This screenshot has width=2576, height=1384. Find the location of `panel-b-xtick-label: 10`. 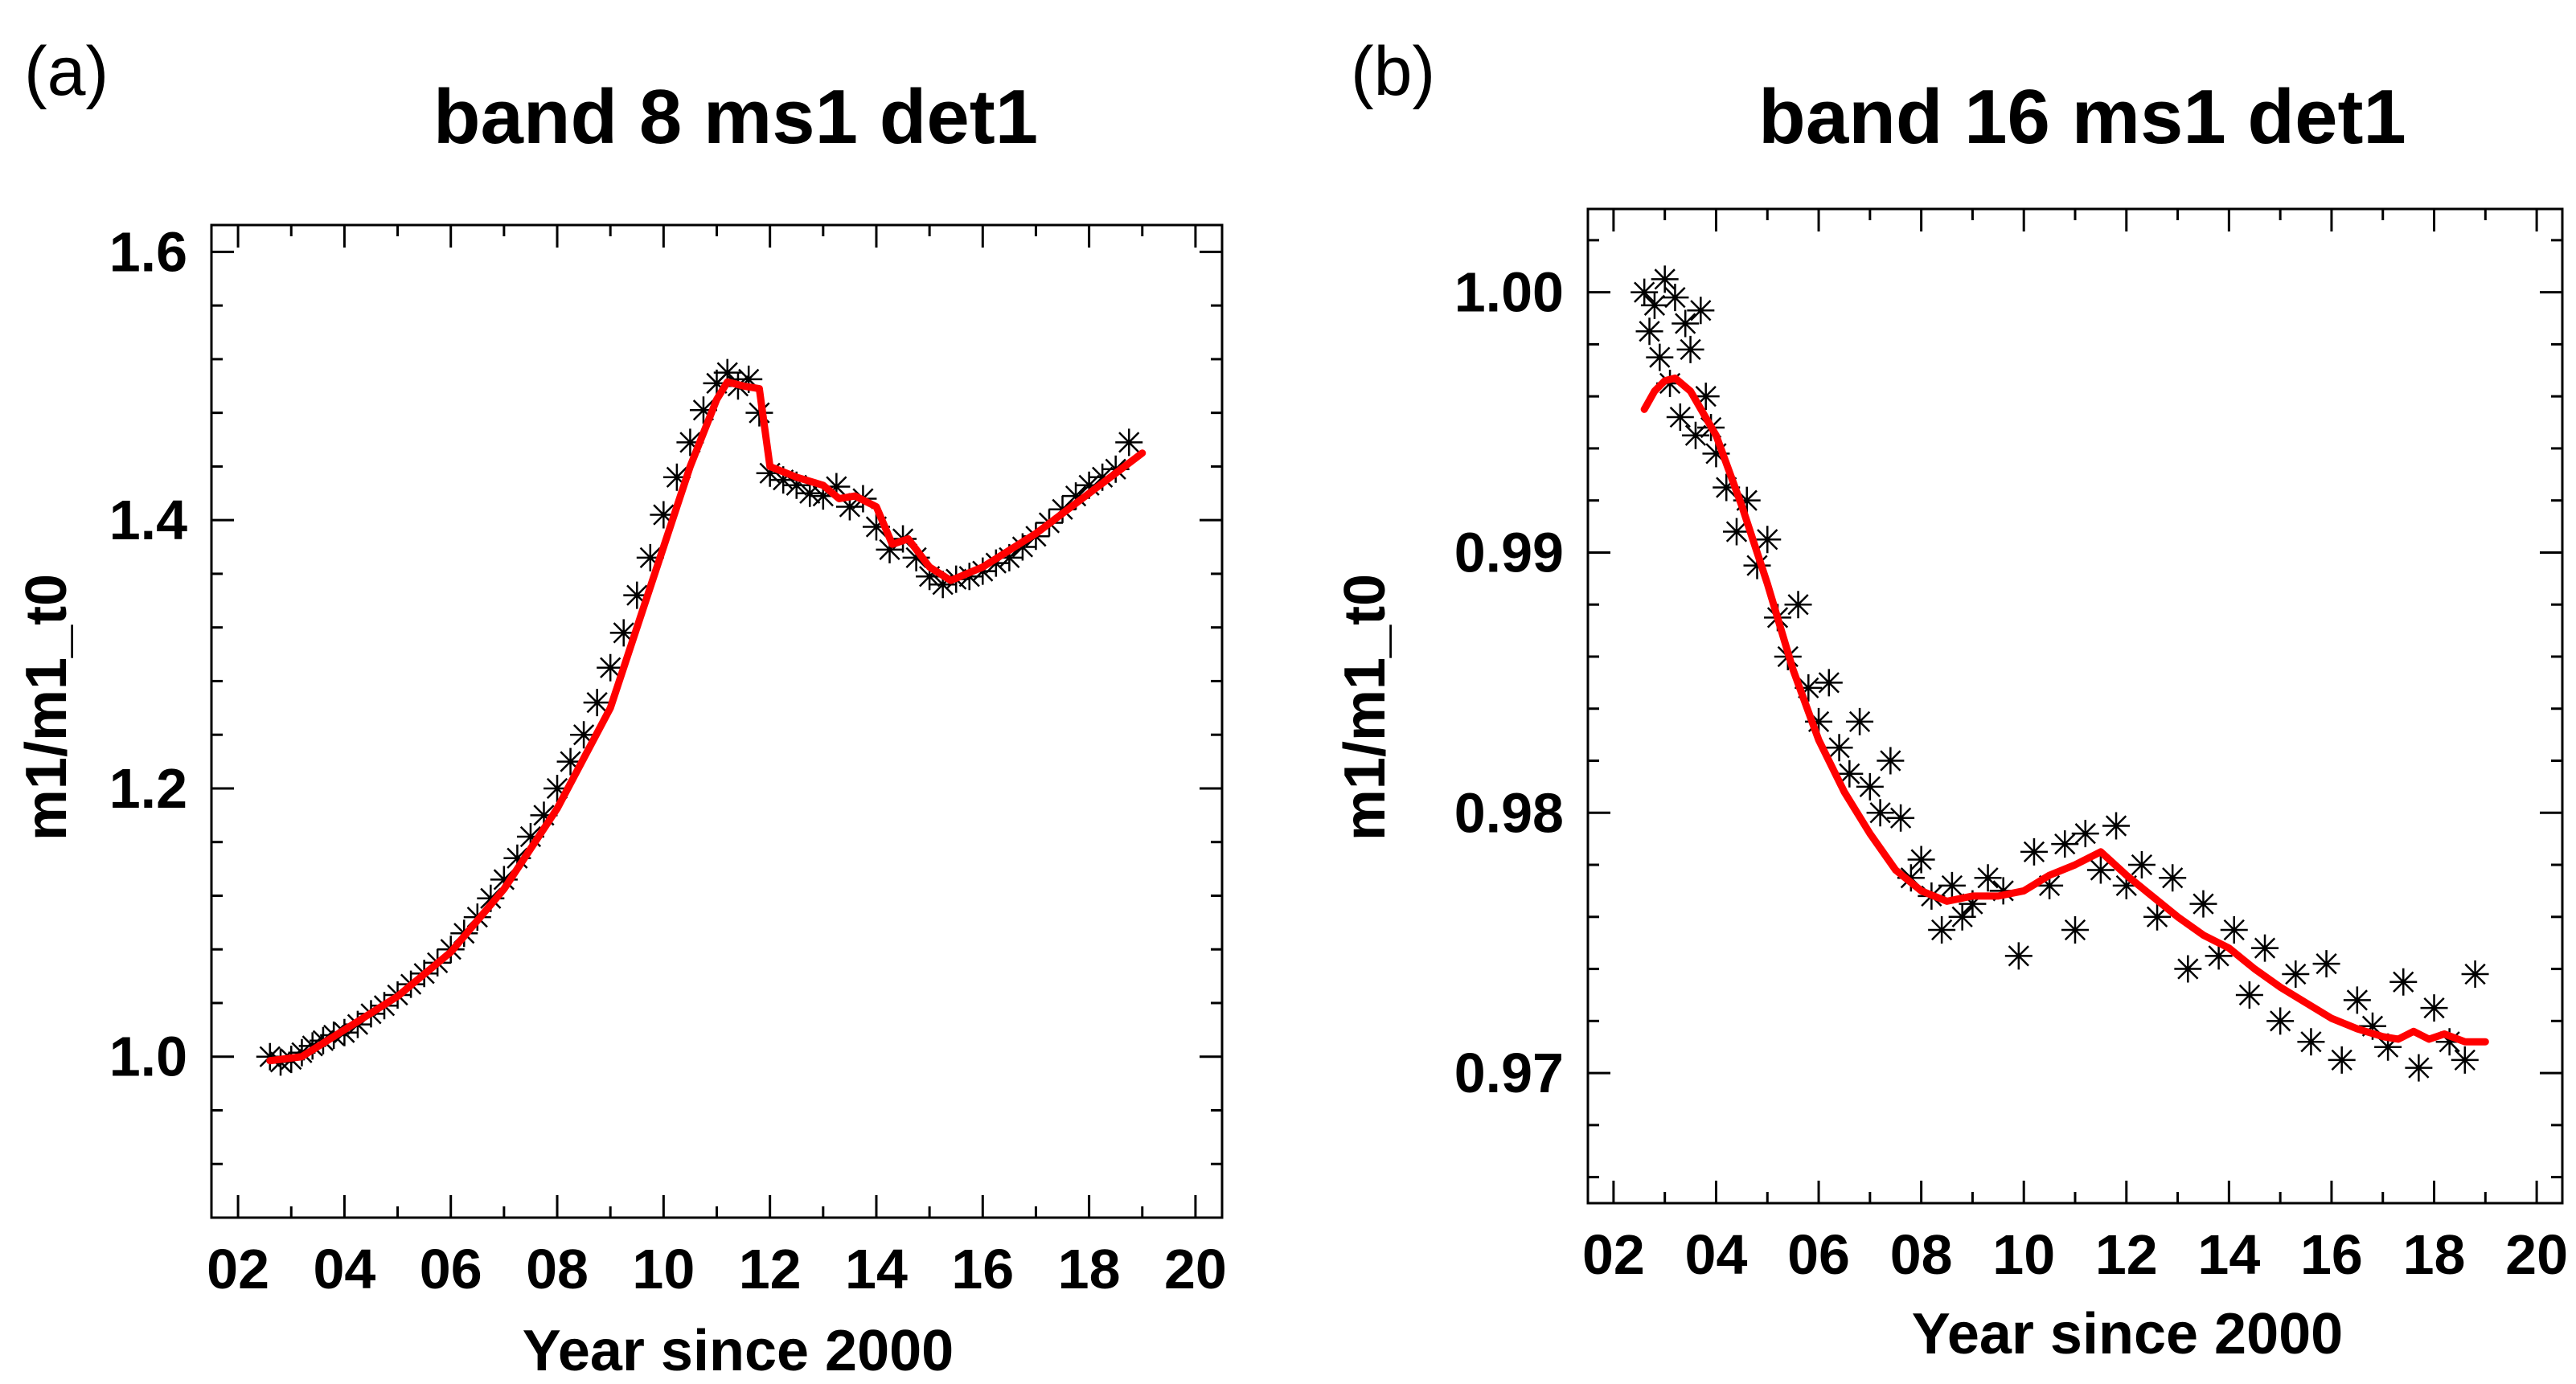

panel-b-xtick-label: 10 is located at coordinates (2023, 1254).